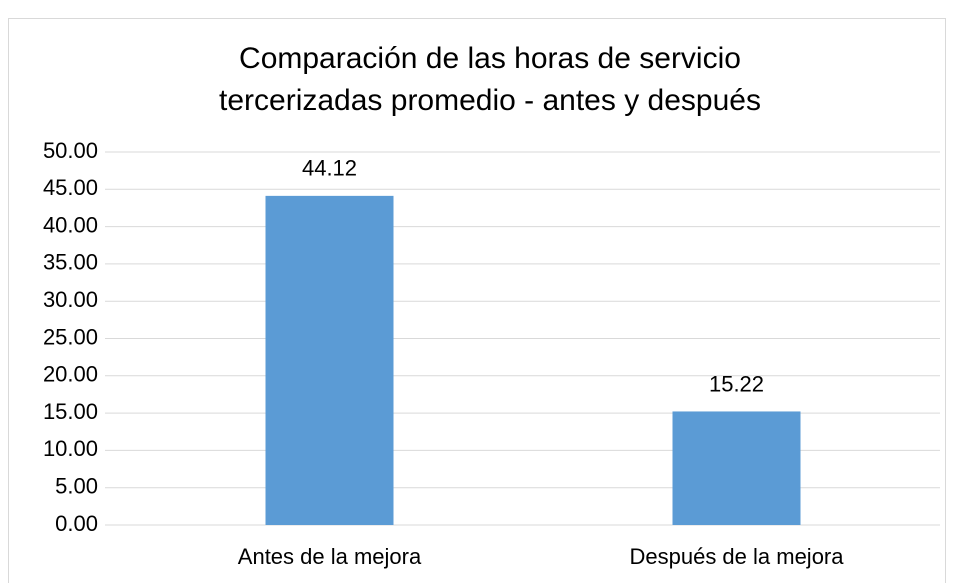  What do you see at coordinates (70, 411) in the screenshot?
I see `y-tick-label: 15.00` at bounding box center [70, 411].